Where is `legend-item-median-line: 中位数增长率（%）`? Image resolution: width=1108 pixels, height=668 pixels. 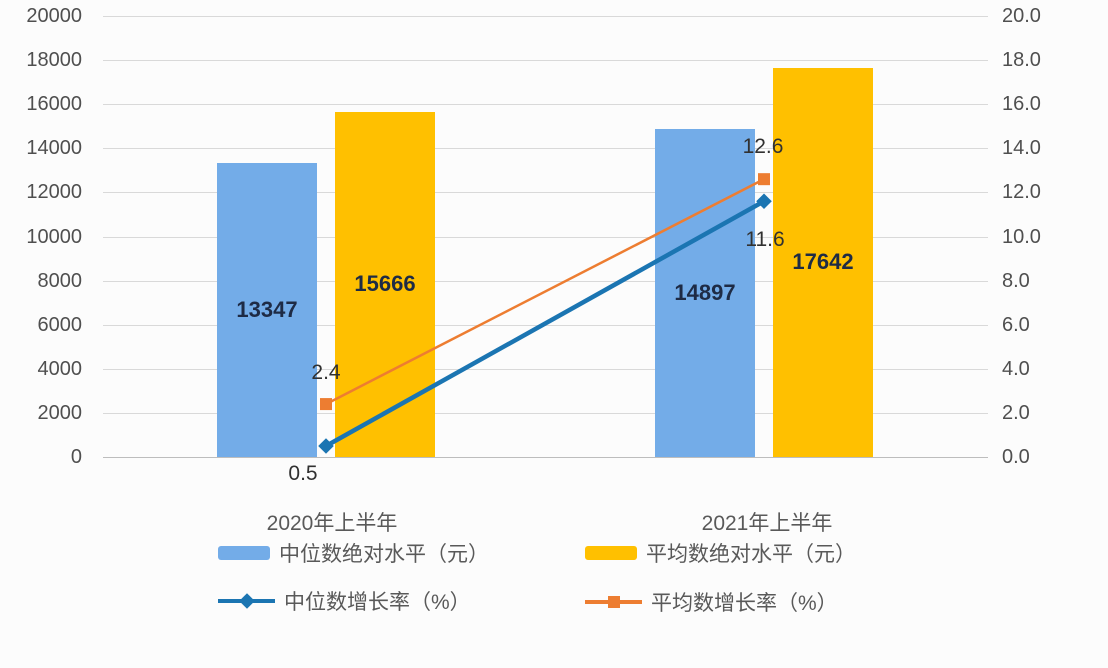 legend-item-median-line: 中位数增长率（%） is located at coordinates (344, 601).